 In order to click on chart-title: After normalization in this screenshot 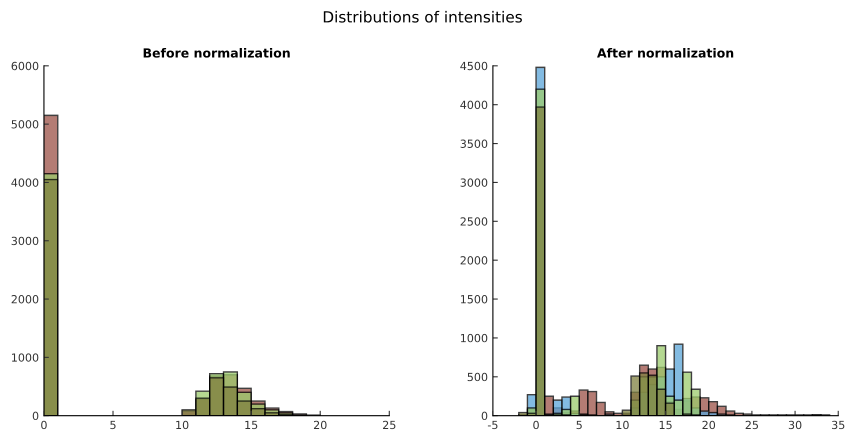, I will do `click(665, 53)`.